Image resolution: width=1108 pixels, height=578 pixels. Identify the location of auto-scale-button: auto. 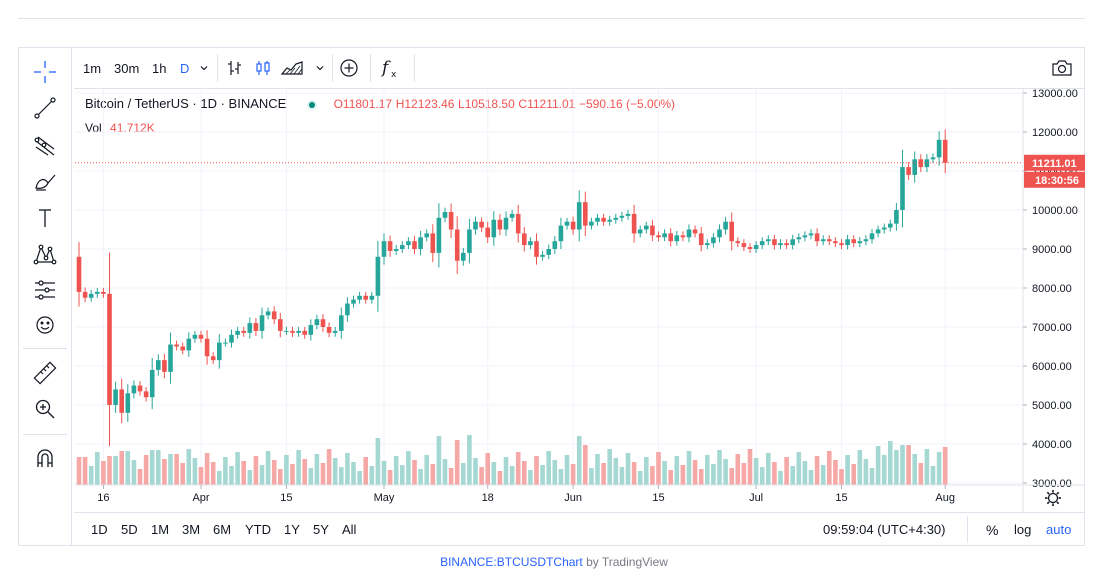
(1059, 529).